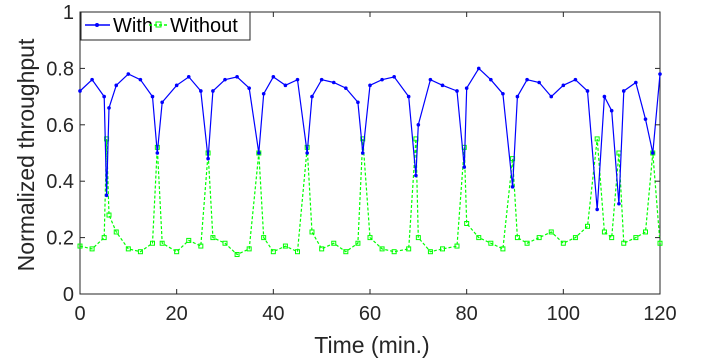 This screenshot has width=706, height=364. What do you see at coordinates (26, 154) in the screenshot?
I see `y-axis-title: Normalized throughput` at bounding box center [26, 154].